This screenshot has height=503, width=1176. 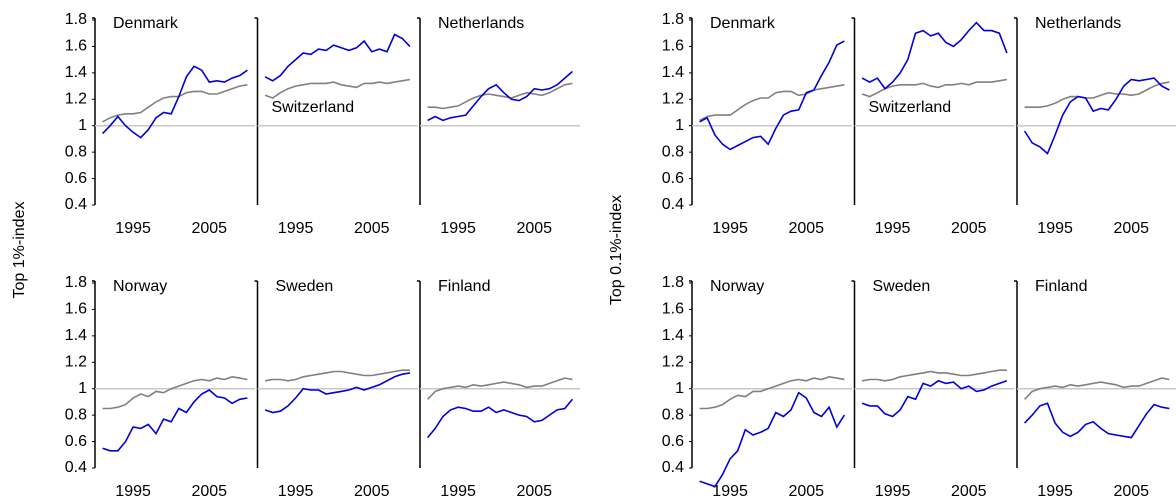 What do you see at coordinates (19, 250) in the screenshot?
I see `y-axis-label: Top 1%-index` at bounding box center [19, 250].